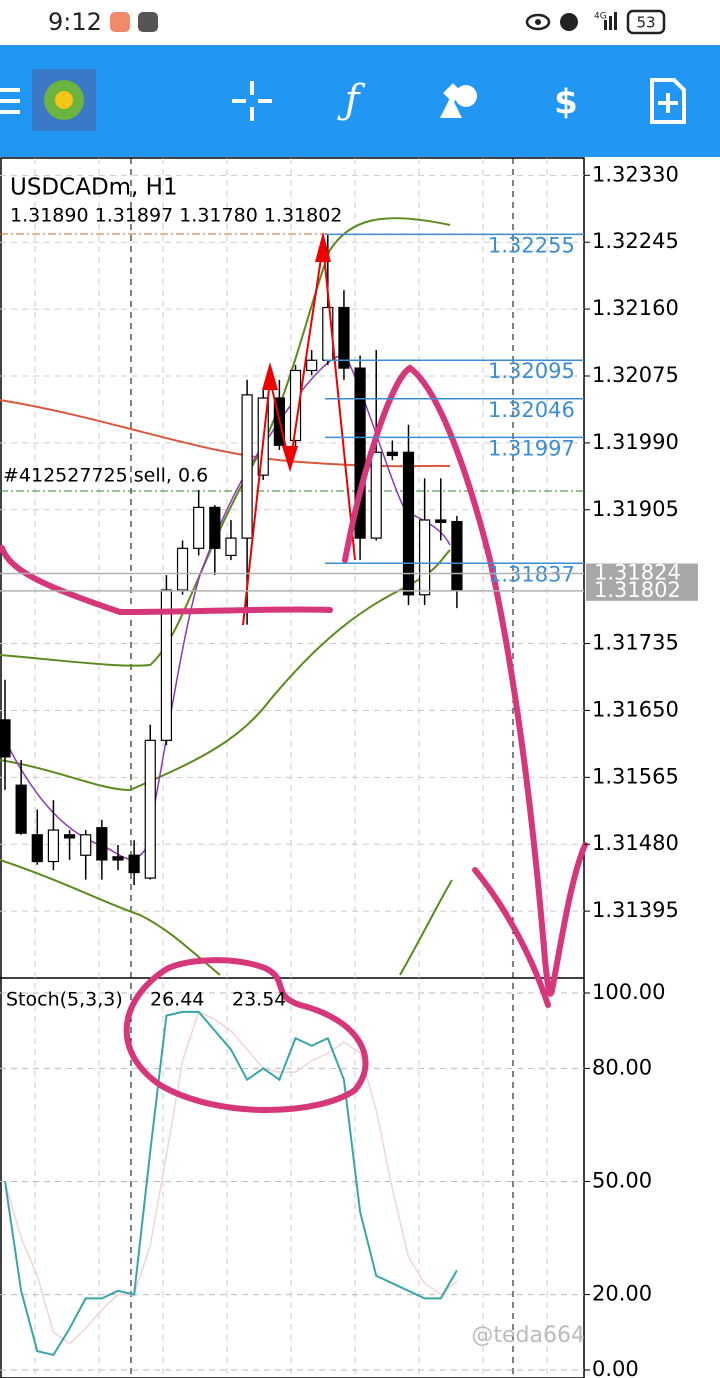 The image size is (720, 1378). What do you see at coordinates (635, 843) in the screenshot?
I see `y-tick-label: 1.31480` at bounding box center [635, 843].